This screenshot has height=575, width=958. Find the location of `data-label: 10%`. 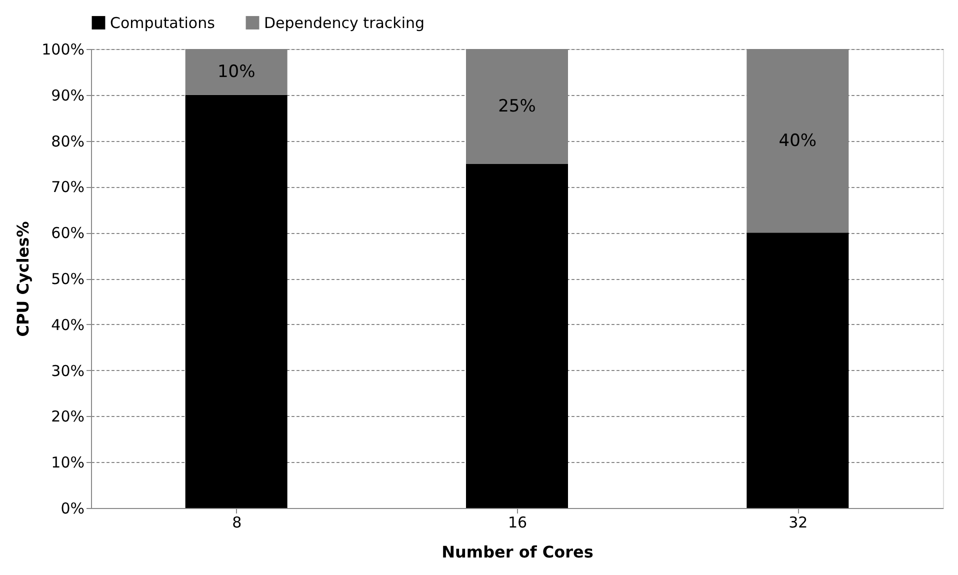

data-label: 10% is located at coordinates (236, 72).